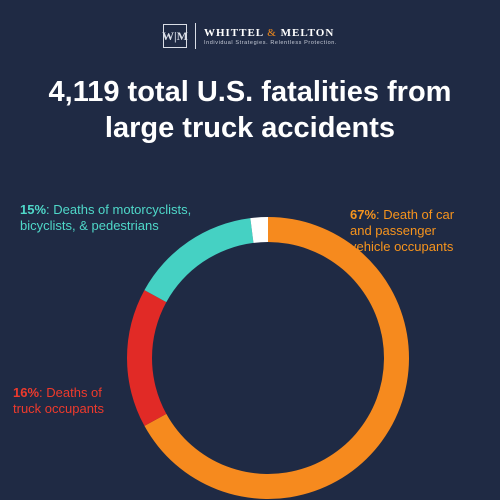 The image size is (500, 500). Describe the element at coordinates (33, 209) in the screenshot. I see `slice-label-motorcyclists-pct: 15%` at that location.